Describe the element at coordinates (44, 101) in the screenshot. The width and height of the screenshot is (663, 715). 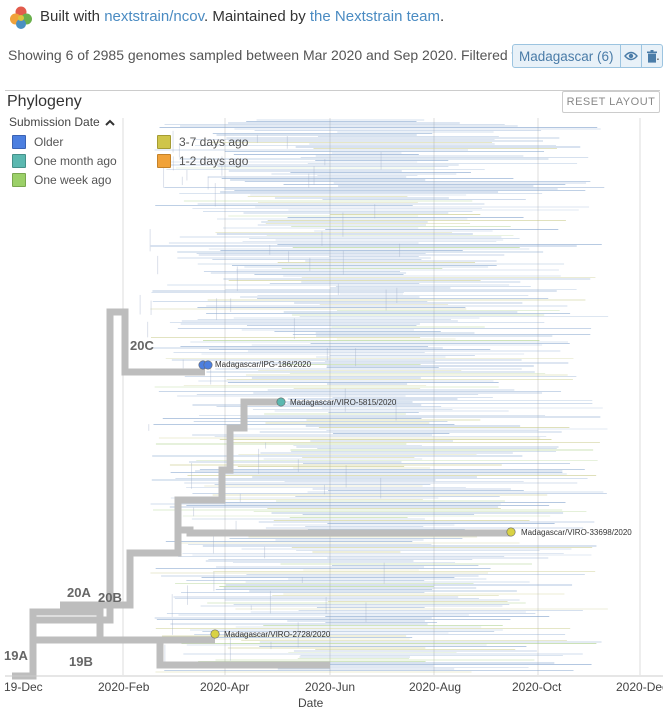
I see `panel-title: Phylogeny` at that location.